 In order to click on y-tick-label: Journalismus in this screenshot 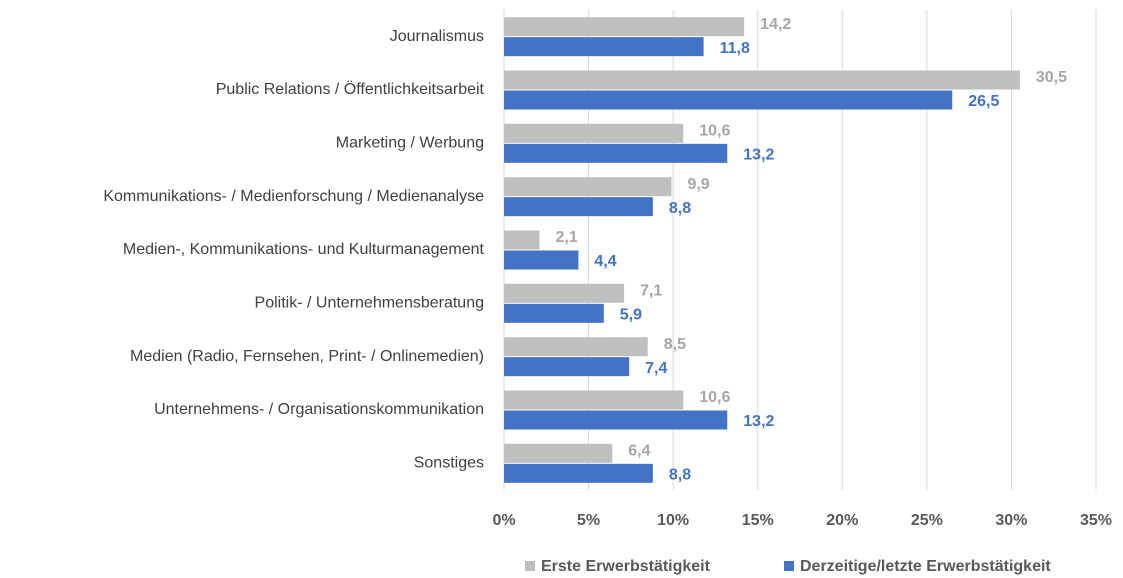, I will do `click(437, 36)`.